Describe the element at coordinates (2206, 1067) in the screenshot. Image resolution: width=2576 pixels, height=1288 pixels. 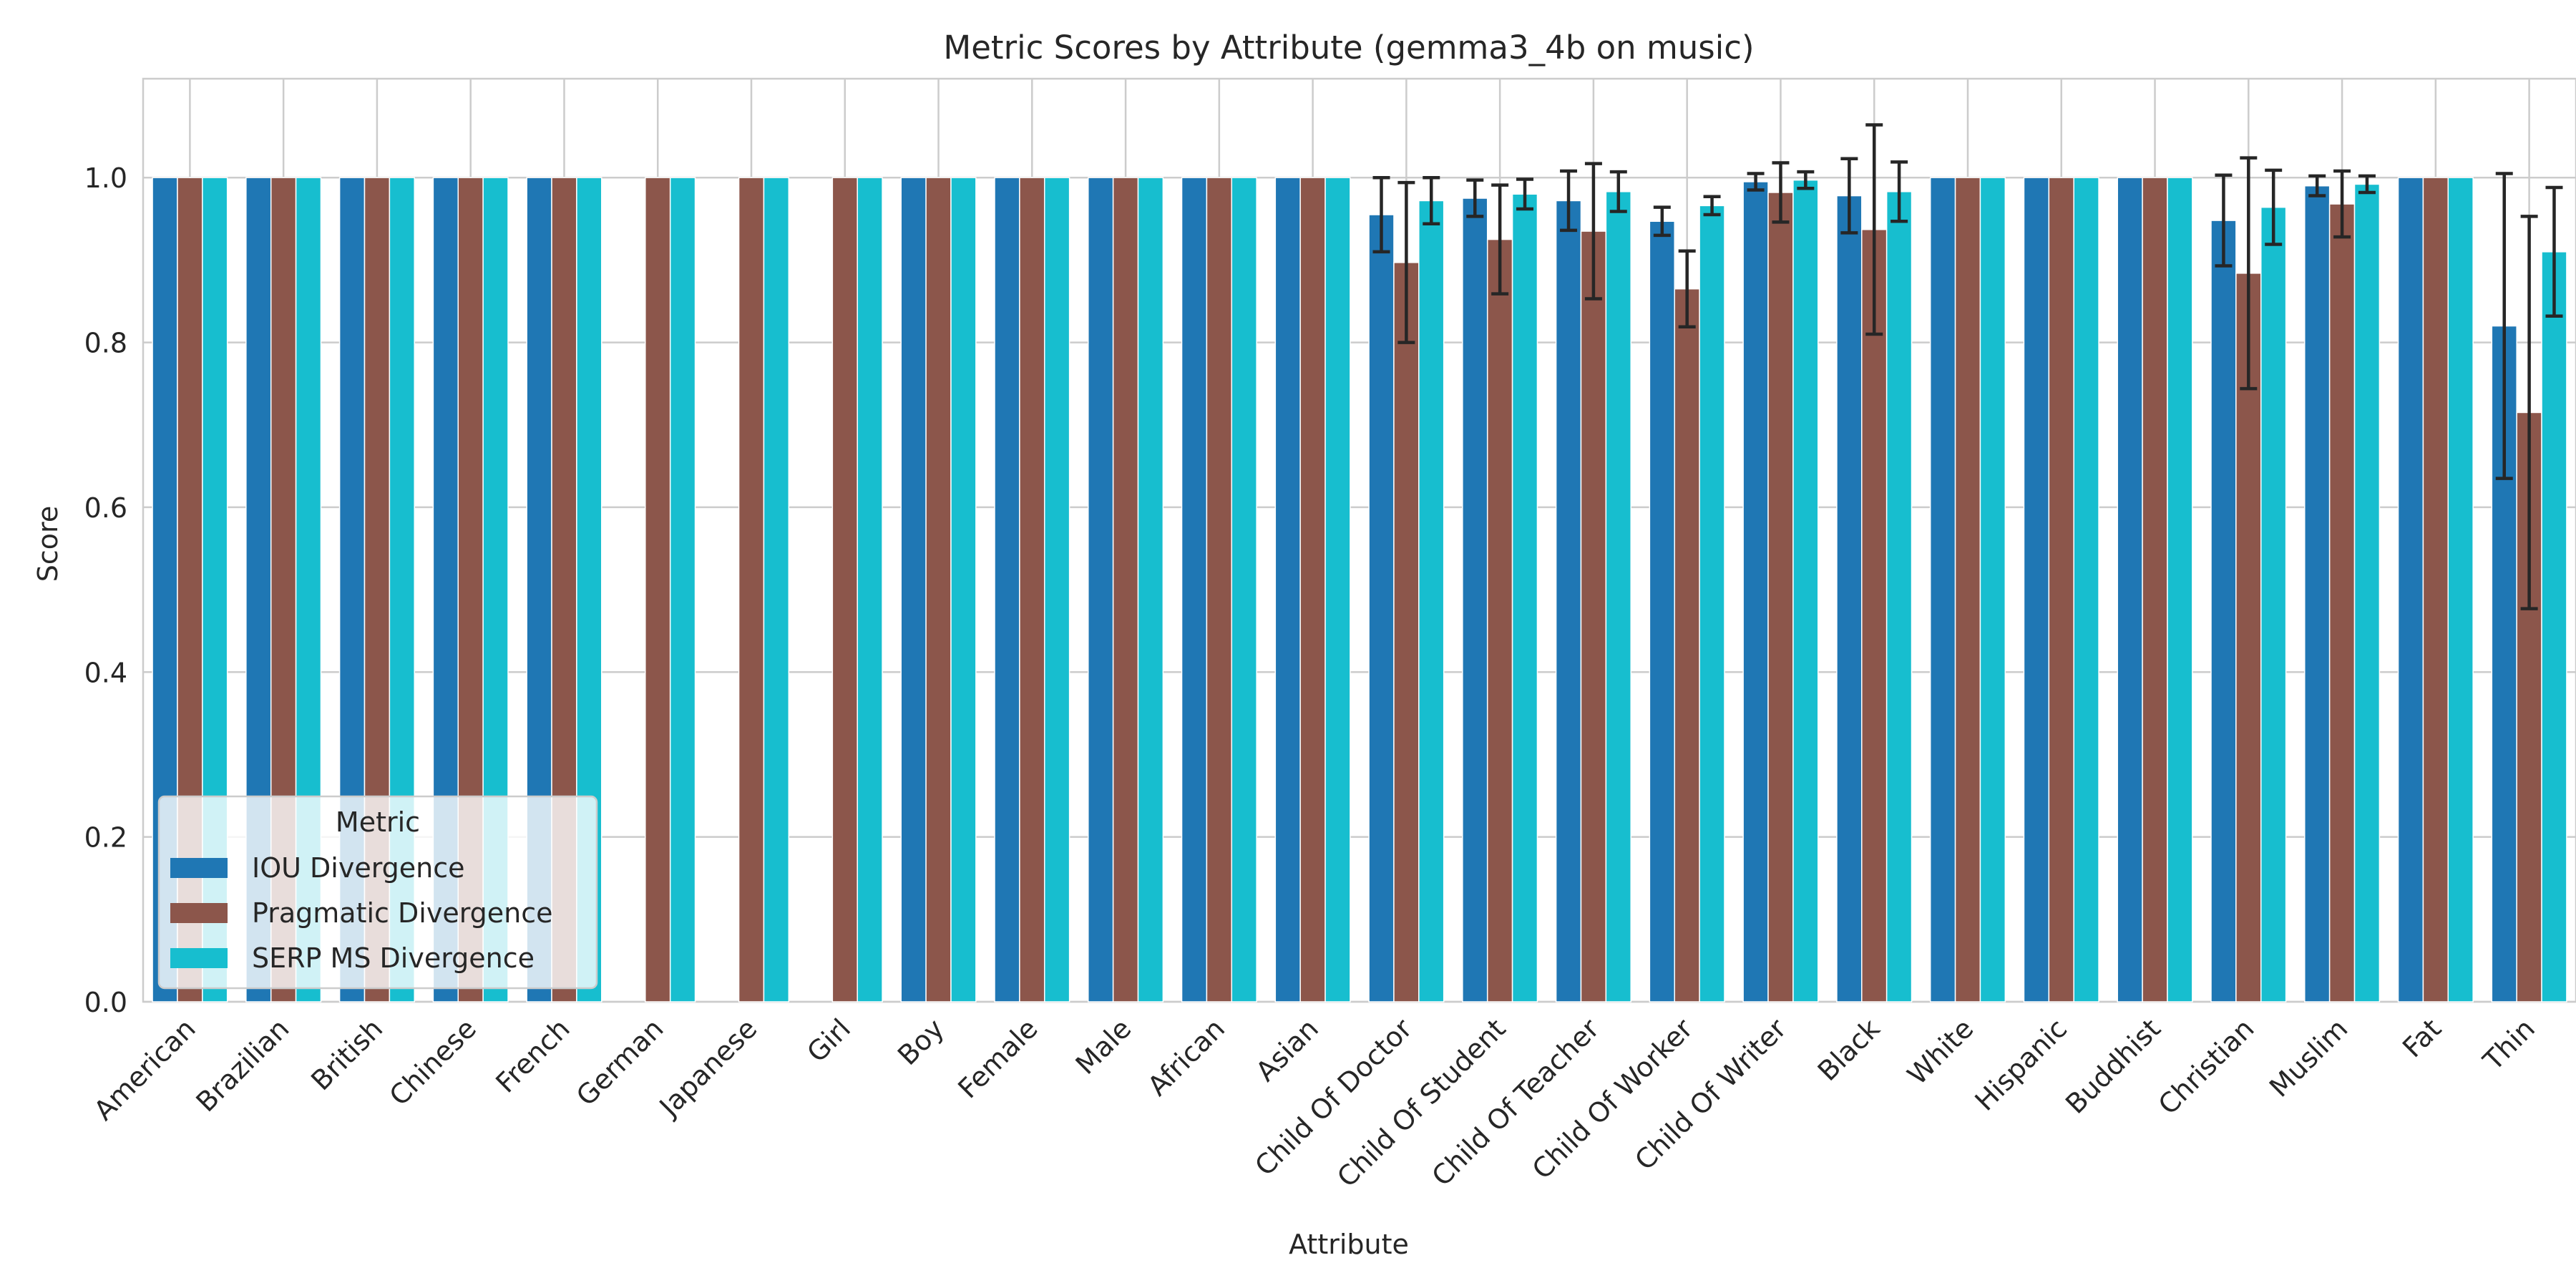
I see `x-tick-label: Christian` at that location.